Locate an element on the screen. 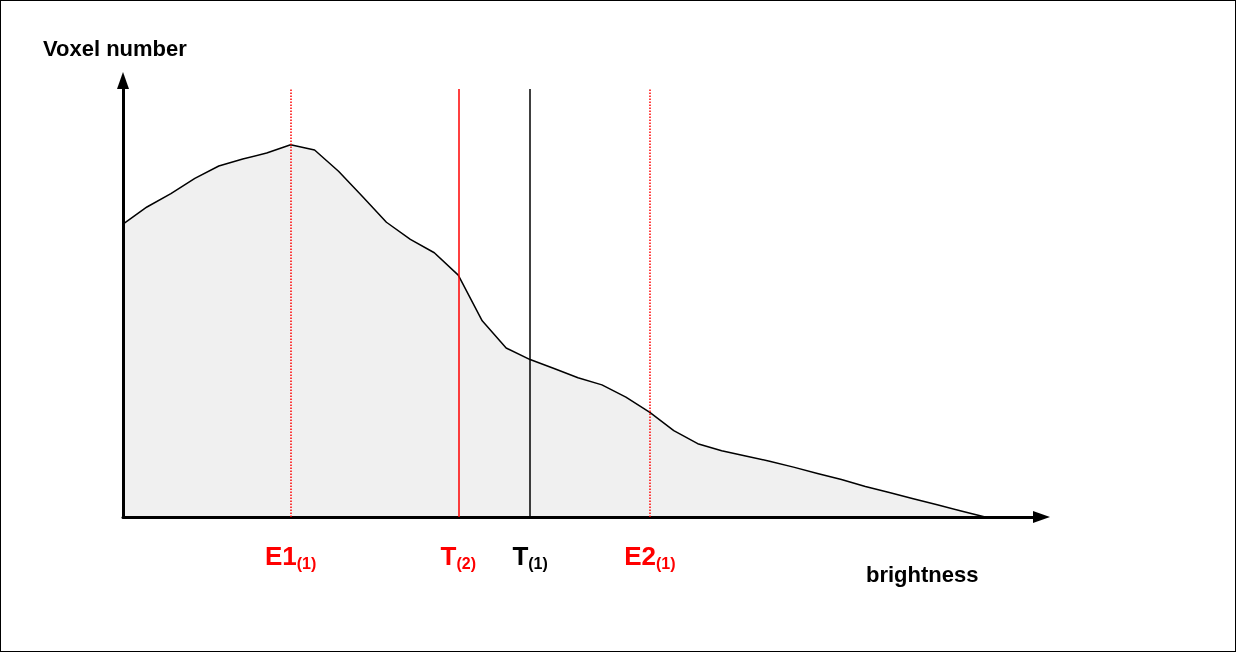  x-axis-title: brightness is located at coordinates (922, 574).